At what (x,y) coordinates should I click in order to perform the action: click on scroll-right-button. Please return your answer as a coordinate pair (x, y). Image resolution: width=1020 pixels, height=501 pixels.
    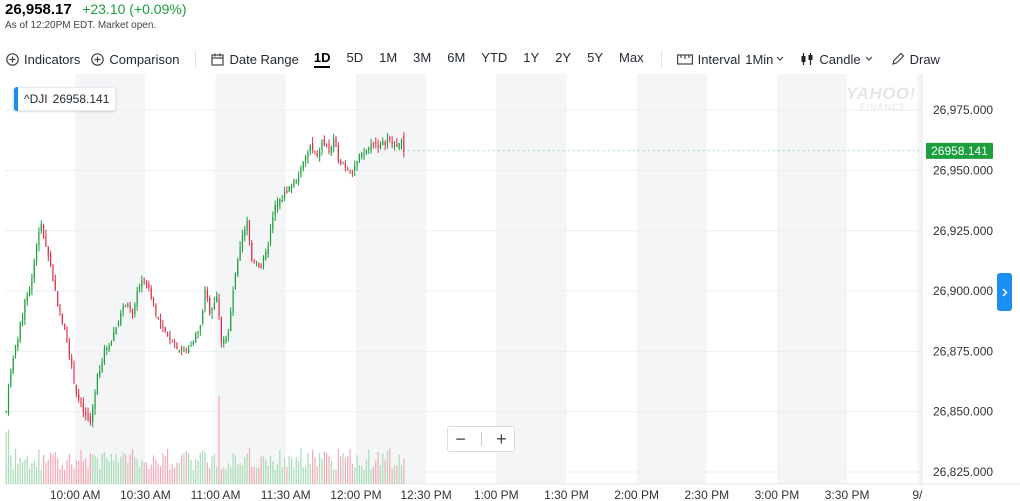
    Looking at the image, I should click on (1004, 292).